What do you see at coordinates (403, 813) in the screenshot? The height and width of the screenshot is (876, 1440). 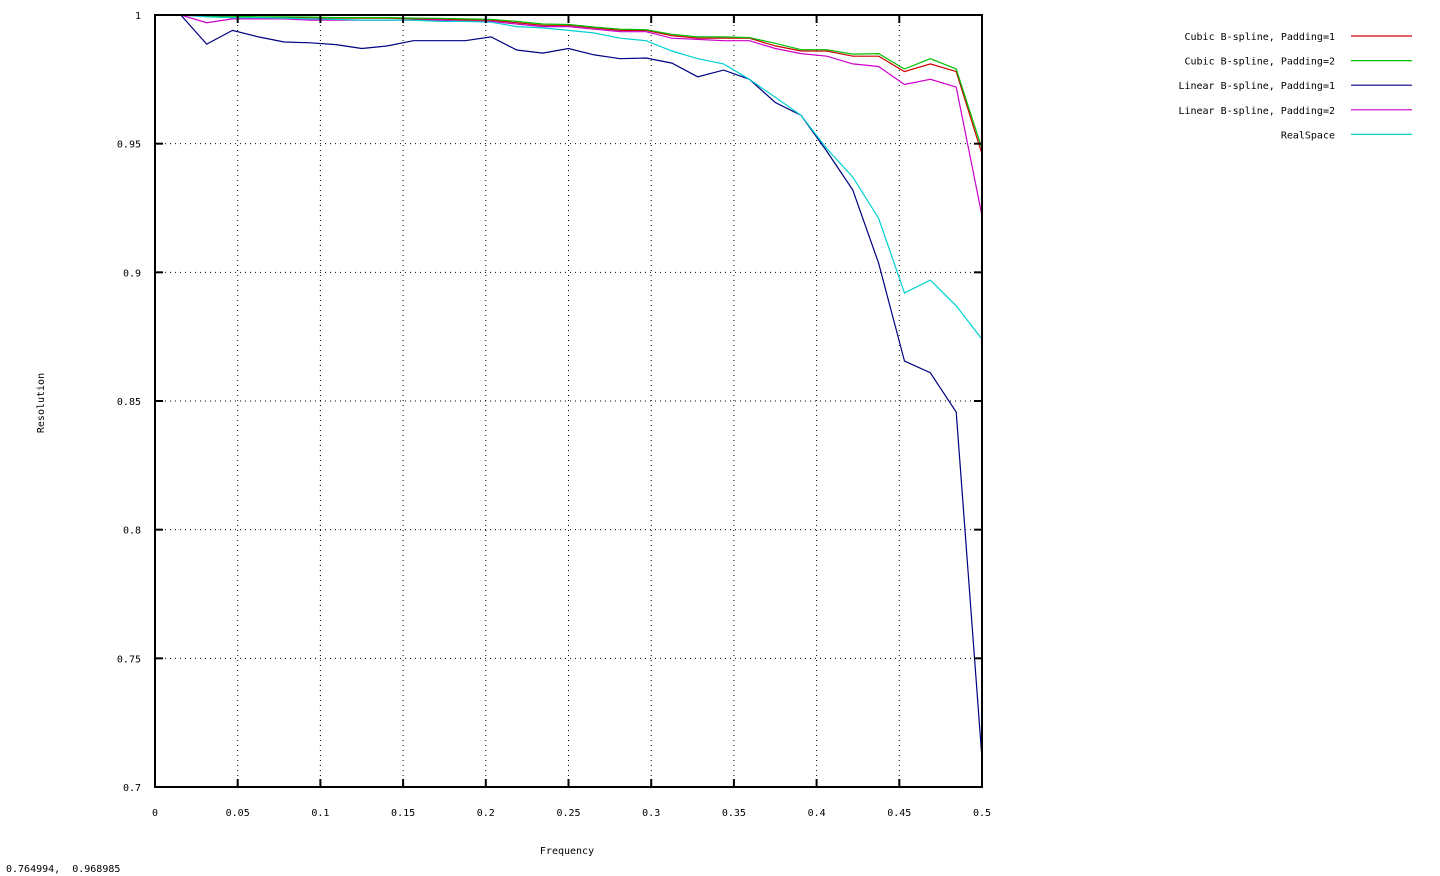 I see `x-tick-label: 0.15` at bounding box center [403, 813].